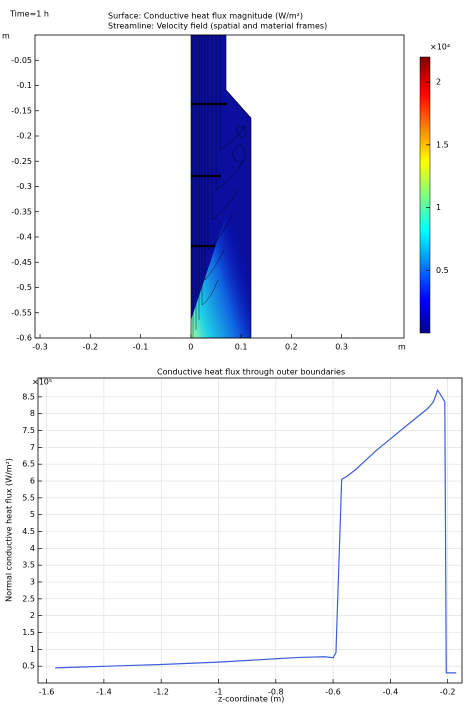  I want to click on y-tick-label: -0.25, so click(21, 161).